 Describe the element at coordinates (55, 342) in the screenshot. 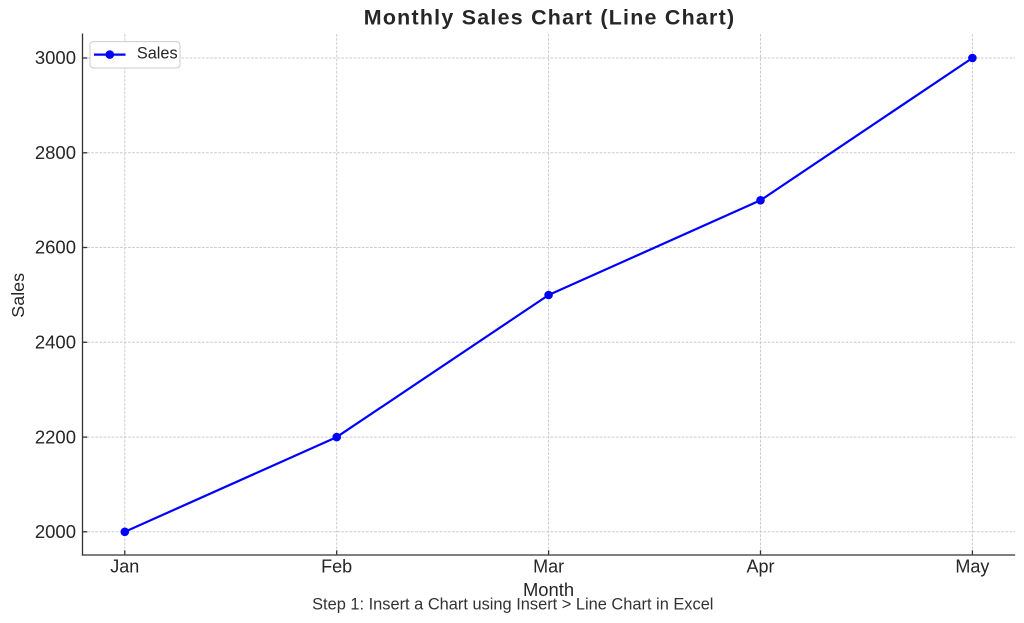

I see `svg-text: 2400` at that location.